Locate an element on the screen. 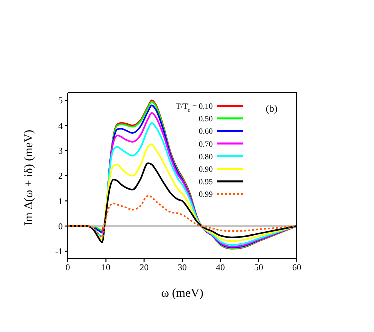 The width and height of the screenshot is (374, 332). x-tick-label: 30 is located at coordinates (183, 267).